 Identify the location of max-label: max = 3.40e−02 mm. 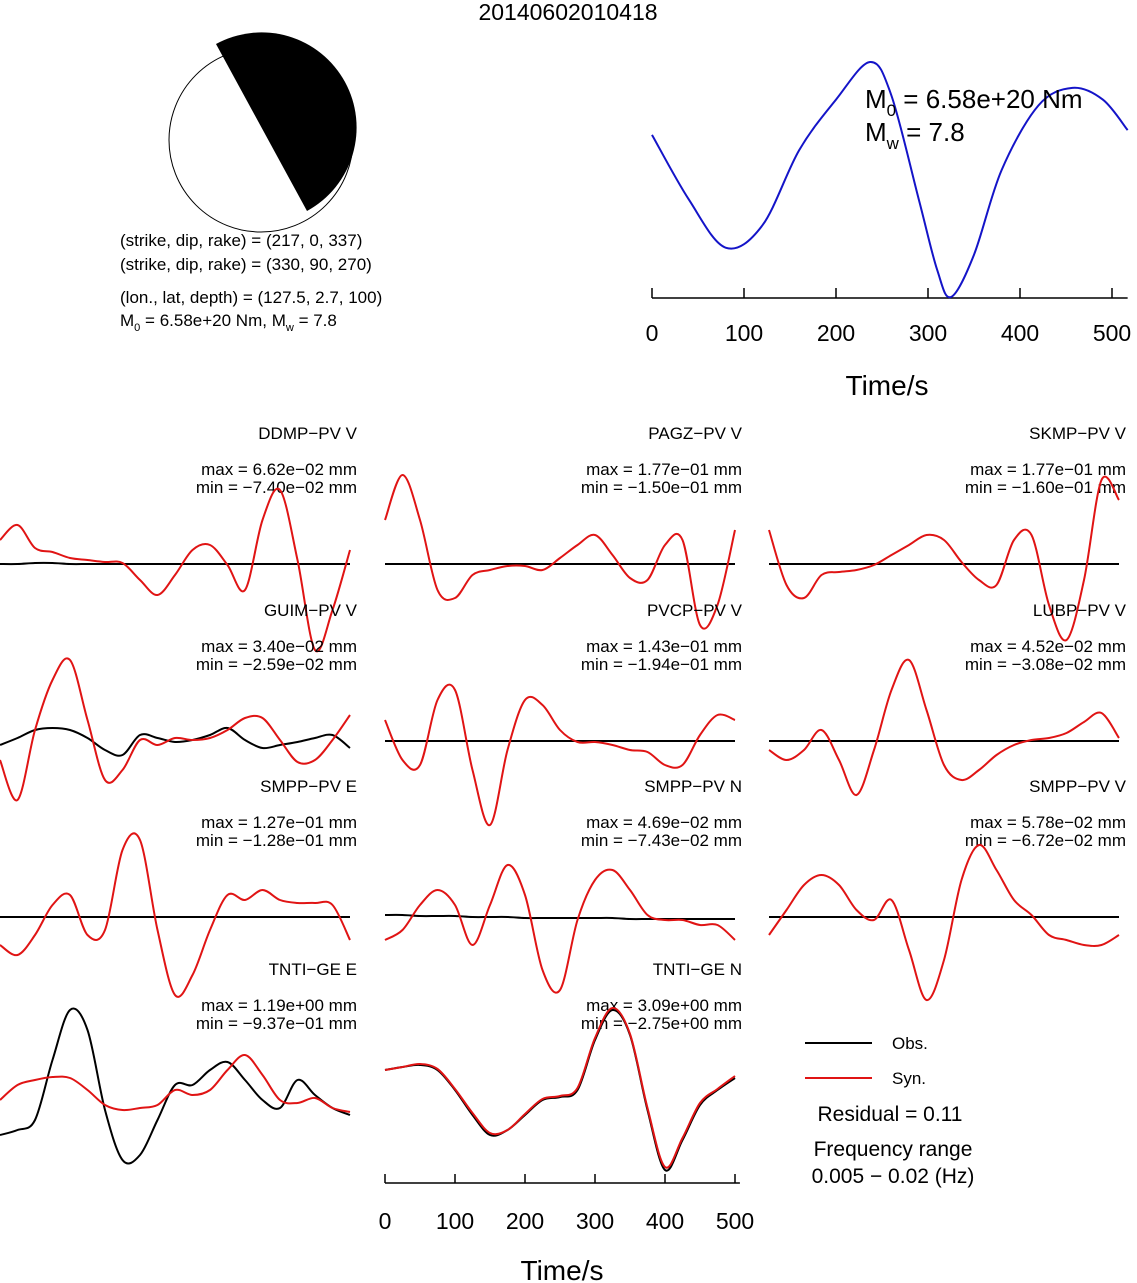
(279, 646).